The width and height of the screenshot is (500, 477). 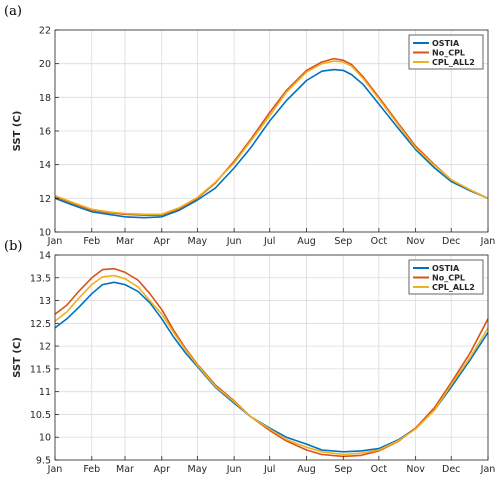 What do you see at coordinates (40, 415) in the screenshot?
I see `y-tick-label: 10.5` at bounding box center [40, 415].